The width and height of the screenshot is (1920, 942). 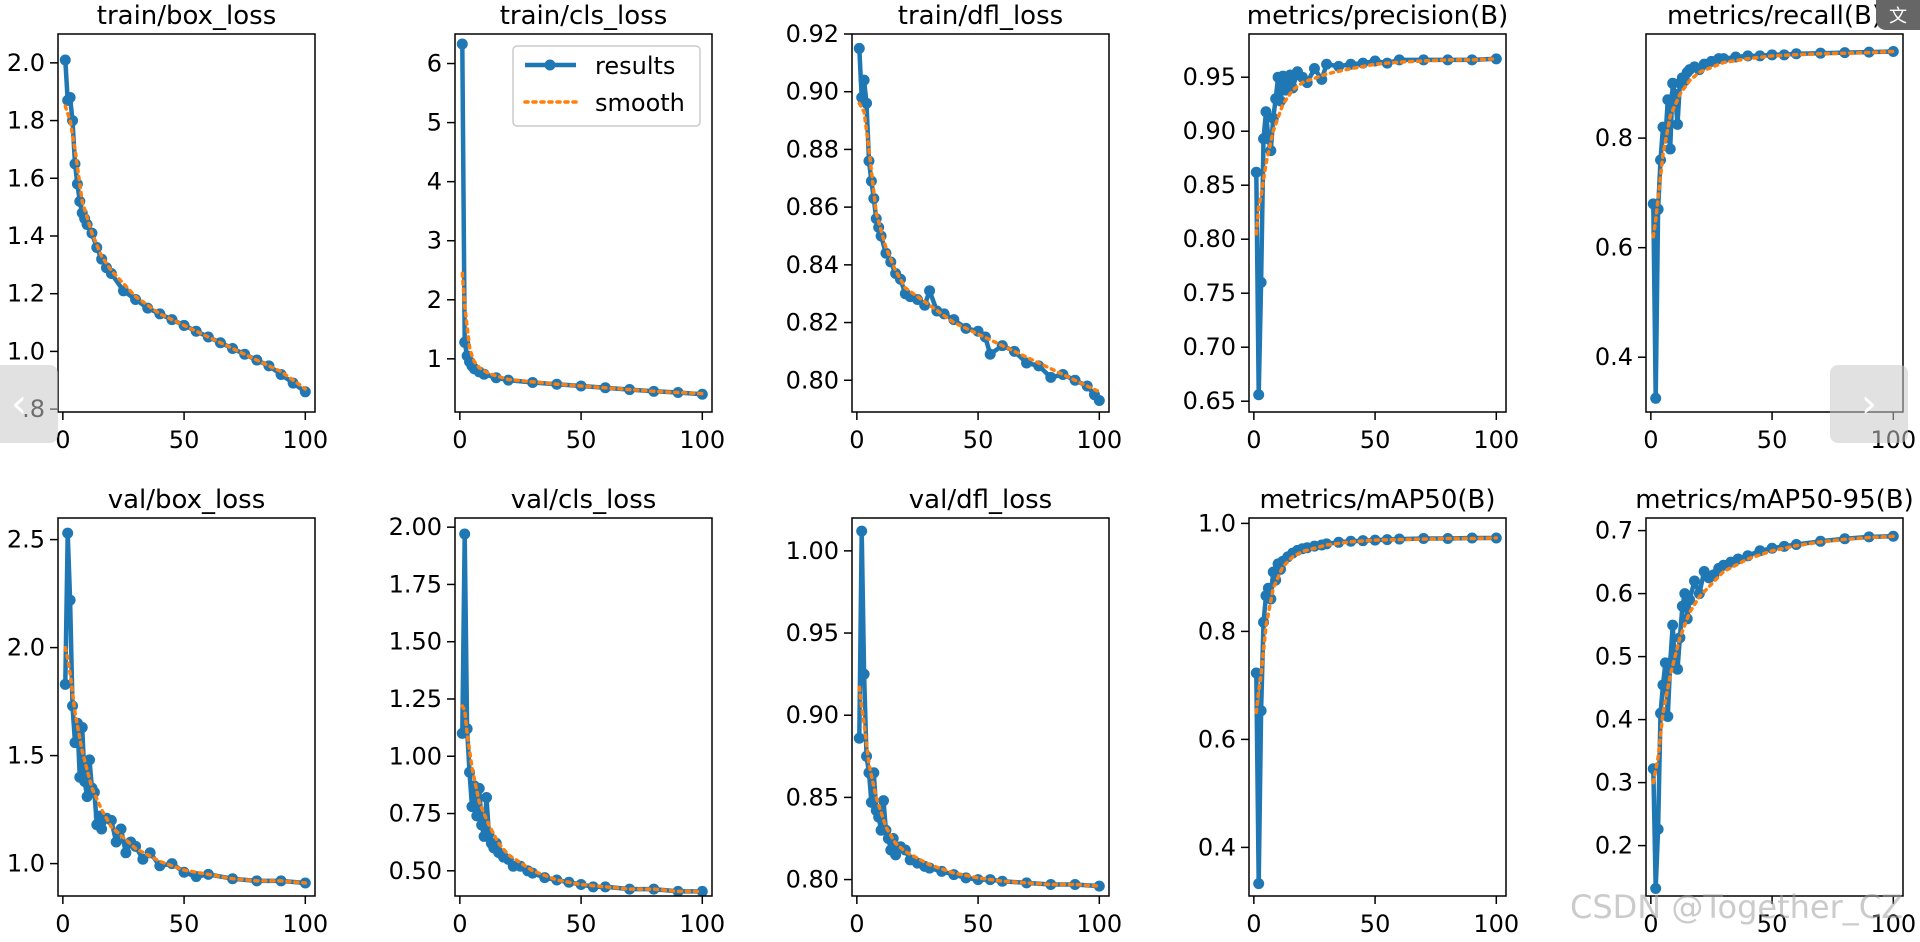 What do you see at coordinates (1898, 15) in the screenshot?
I see `translate-tool-button: 文` at bounding box center [1898, 15].